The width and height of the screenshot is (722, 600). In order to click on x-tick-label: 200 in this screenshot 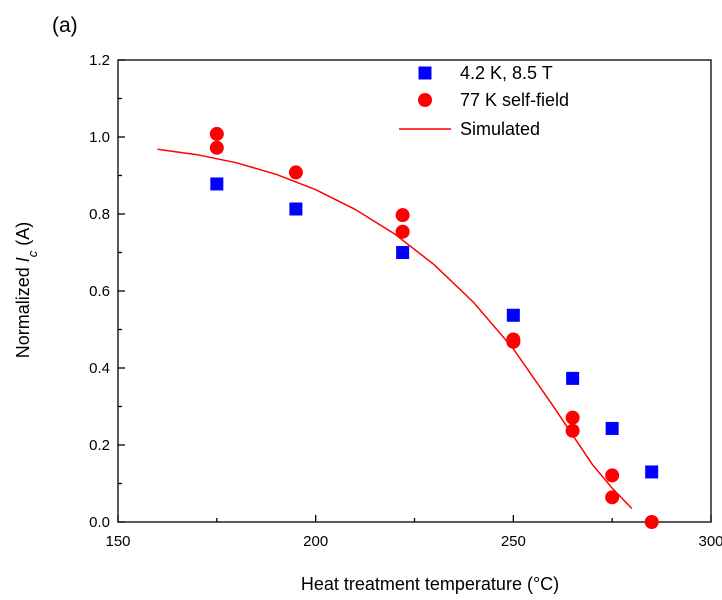, I will do `click(315, 541)`.